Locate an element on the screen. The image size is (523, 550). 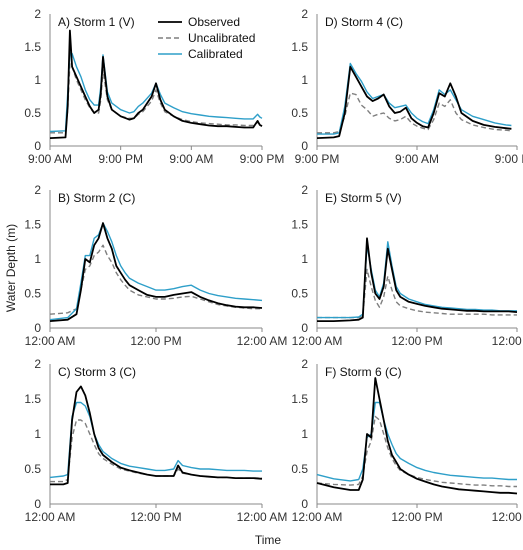
panel-f-series-calibrated is located at coordinates (416, 441).